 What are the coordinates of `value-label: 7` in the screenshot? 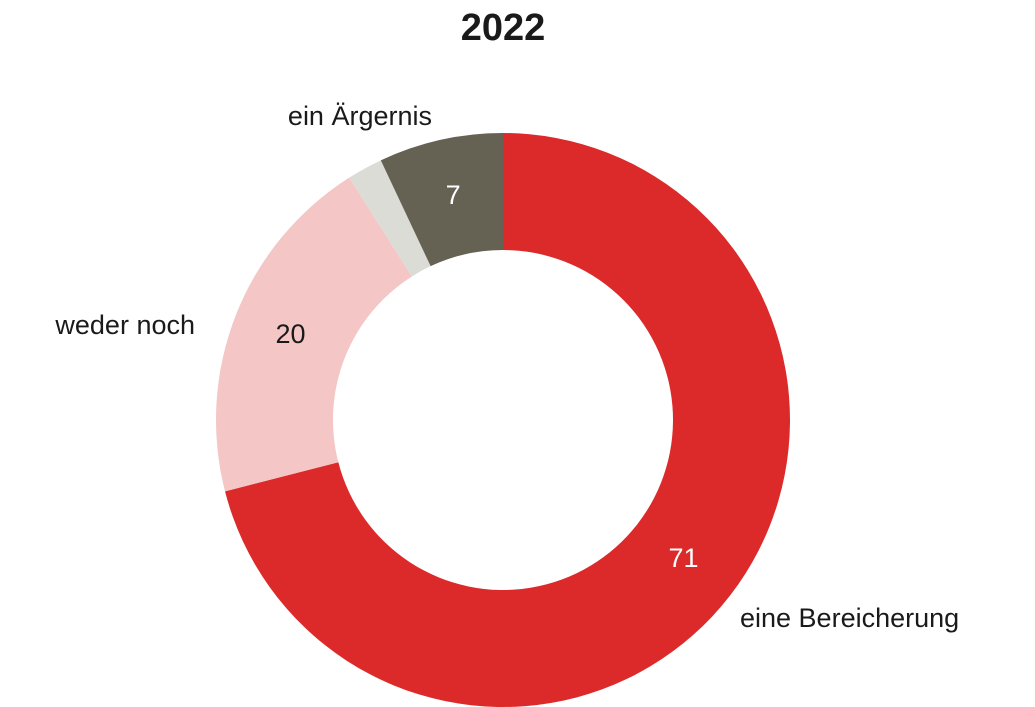 It's located at (453, 195).